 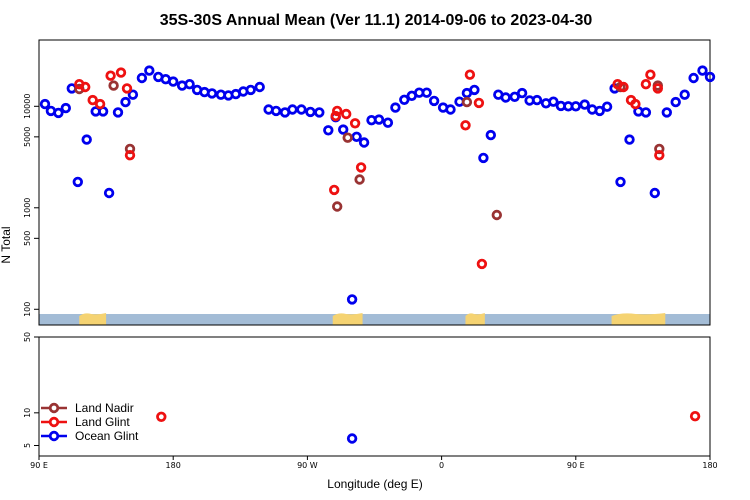 What do you see at coordinates (31, 390) in the screenshot?
I see `y-ticks-lower: 5 10 50` at bounding box center [31, 390].